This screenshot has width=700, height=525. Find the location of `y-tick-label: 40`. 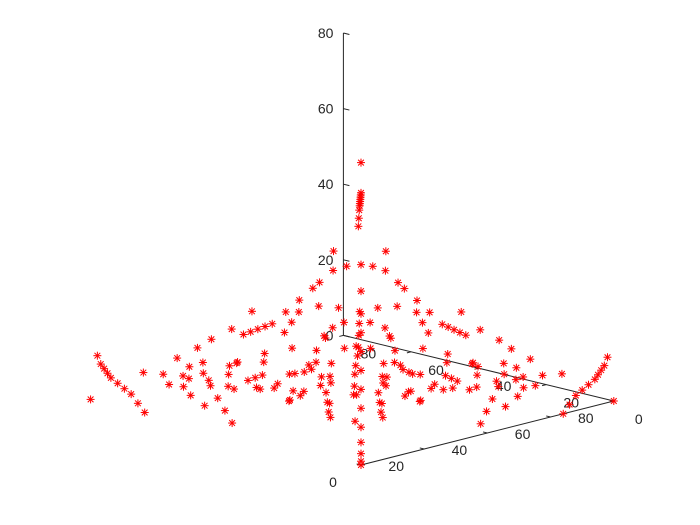

y-tick-label: 40 is located at coordinates (504, 386).